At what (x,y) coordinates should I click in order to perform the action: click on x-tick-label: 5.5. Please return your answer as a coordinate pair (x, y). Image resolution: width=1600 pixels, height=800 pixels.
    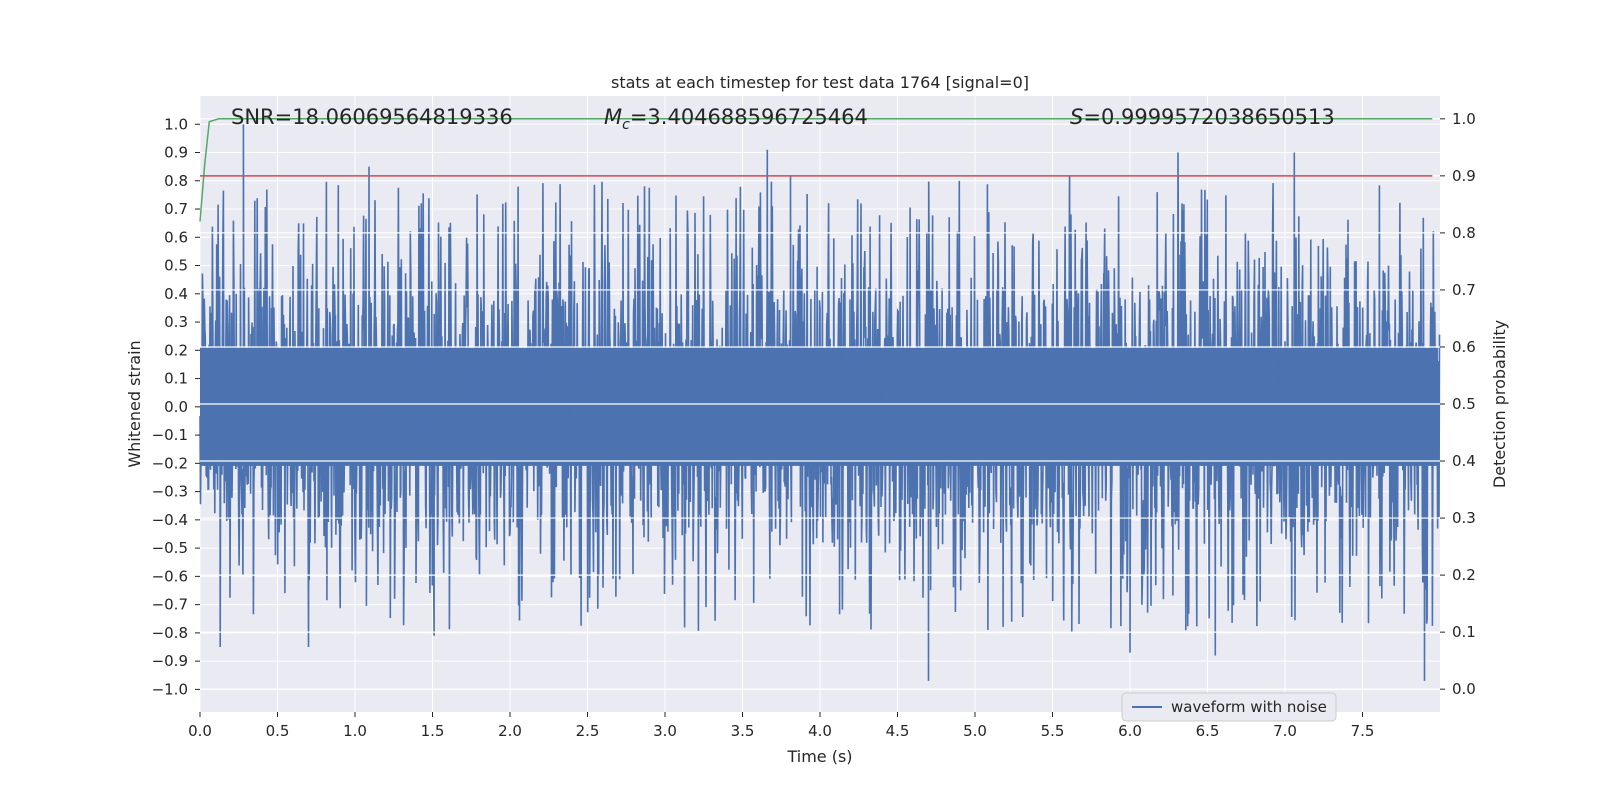
    Looking at the image, I should click on (1053, 731).